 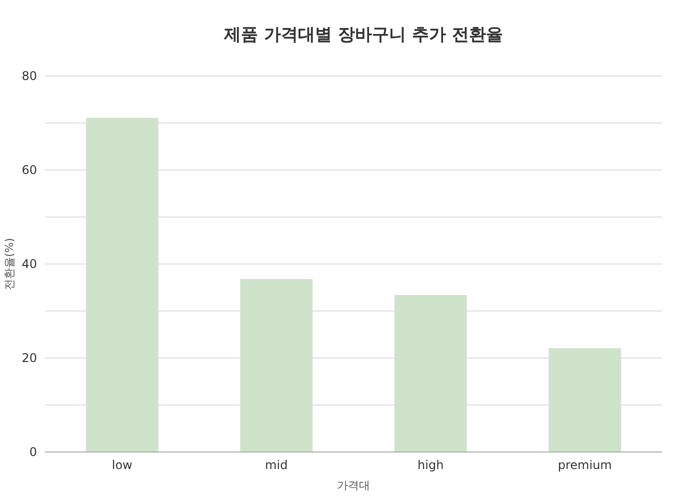 What do you see at coordinates (33, 452) in the screenshot?
I see `y-tick-label: 0` at bounding box center [33, 452].